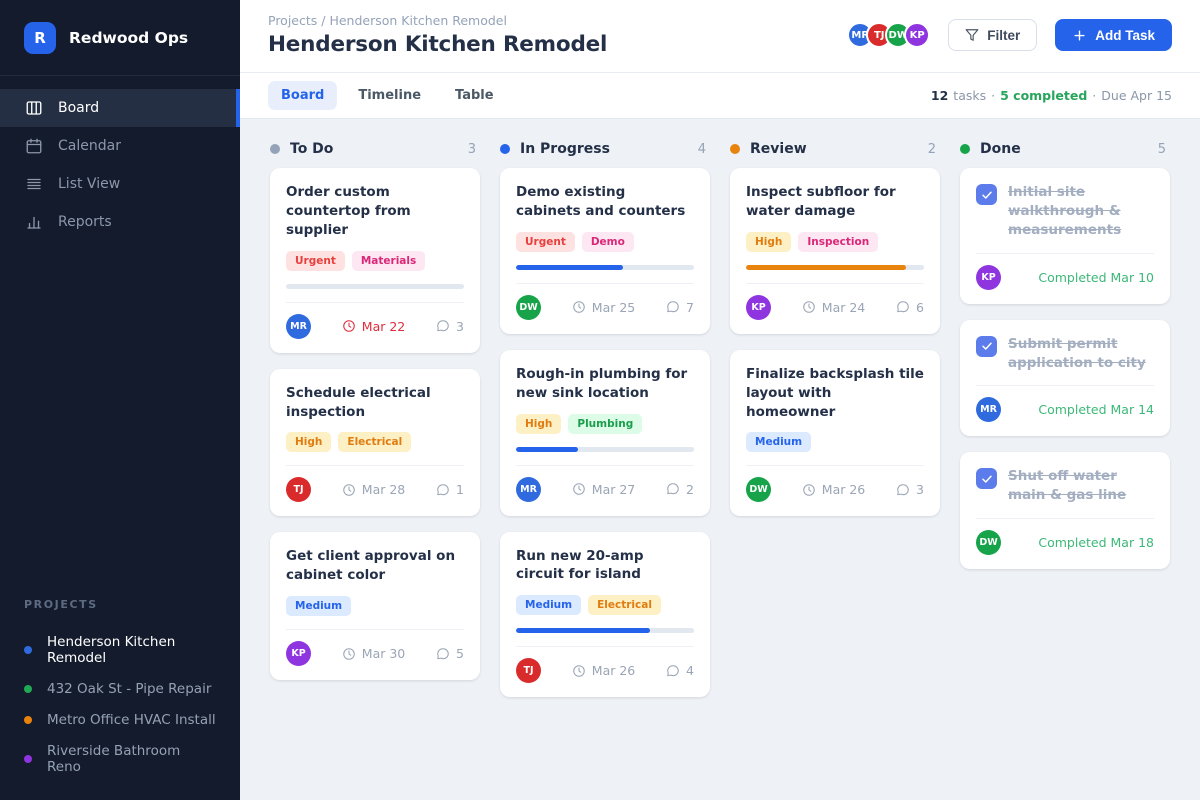  What do you see at coordinates (375, 152) in the screenshot?
I see `column-header: To Do 3` at bounding box center [375, 152].